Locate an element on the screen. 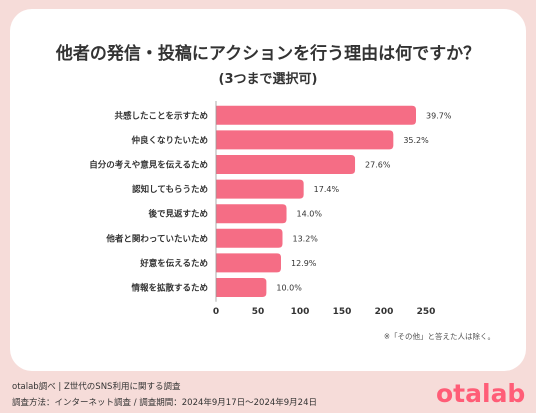 The width and height of the screenshot is (536, 413). category-label: 自分の考えや意見を伝えるため is located at coordinates (148, 165).